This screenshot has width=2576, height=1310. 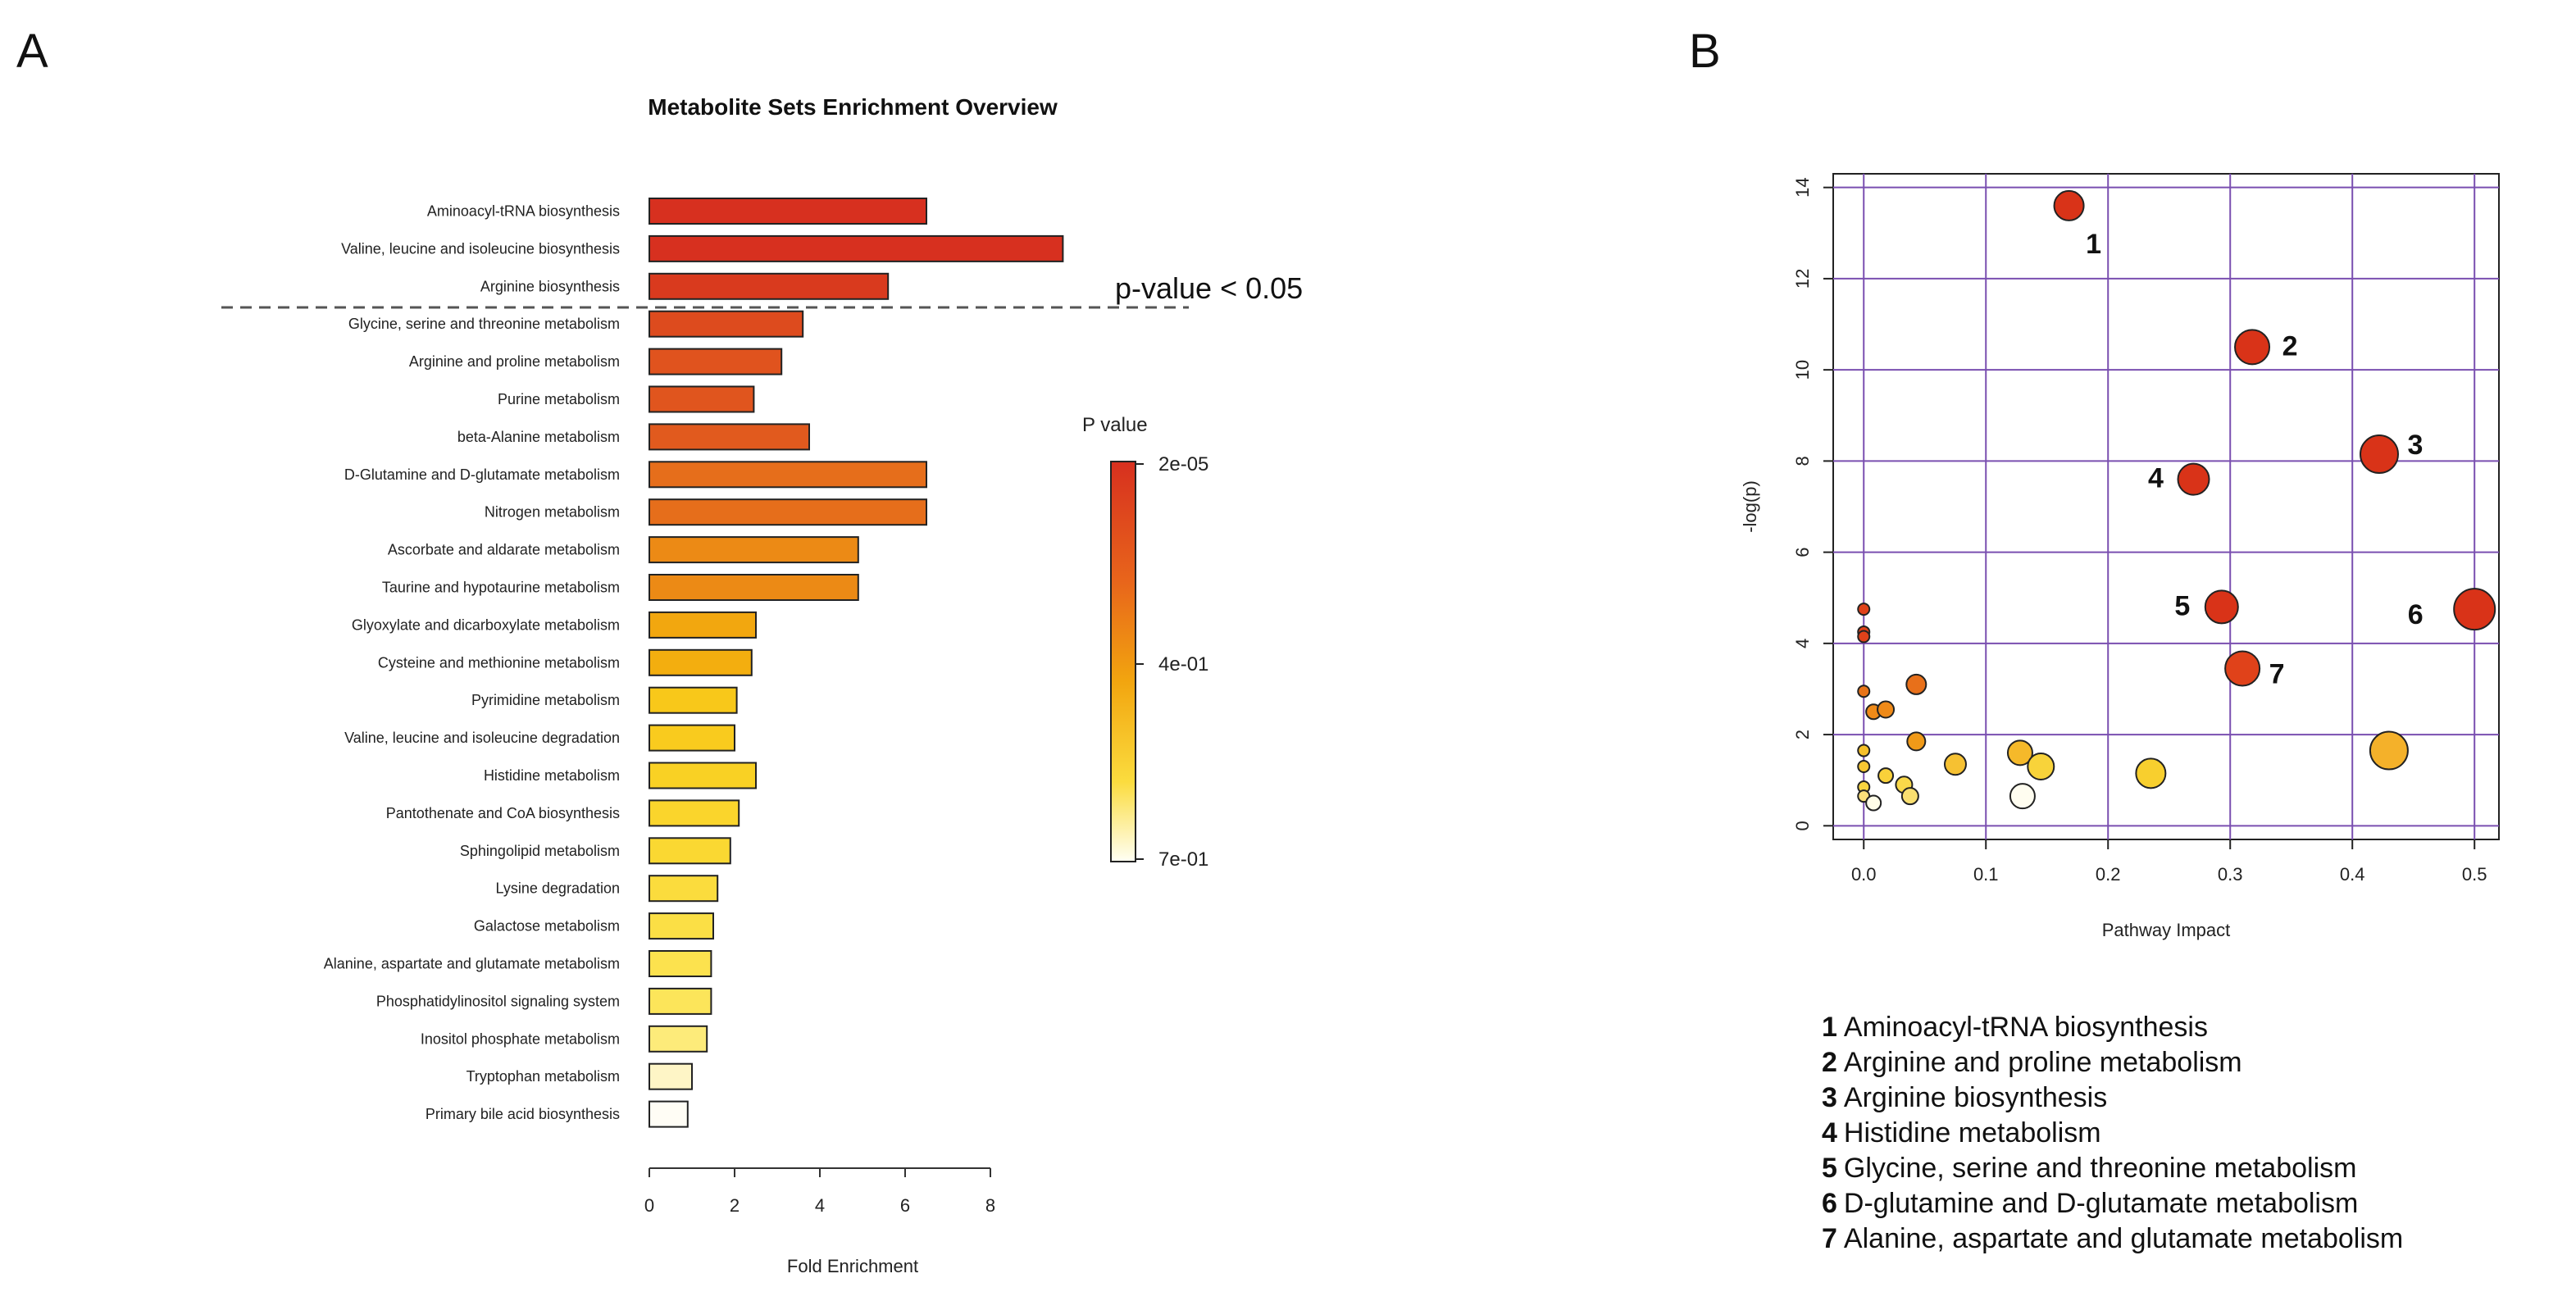 What do you see at coordinates (2043, 1062) in the screenshot?
I see `pathway-key-name: Arginine and proline metabolism` at bounding box center [2043, 1062].